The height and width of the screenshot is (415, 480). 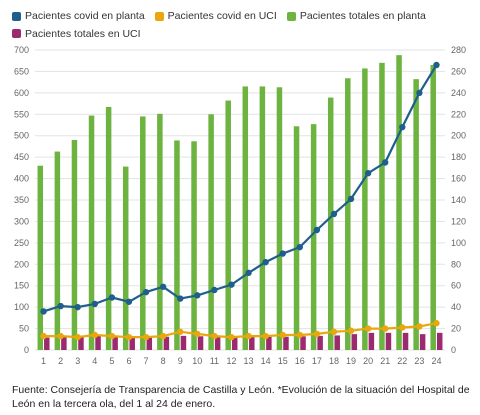 What do you see at coordinates (21, 264) in the screenshot?
I see `y-left-tick-label: 200` at bounding box center [21, 264].